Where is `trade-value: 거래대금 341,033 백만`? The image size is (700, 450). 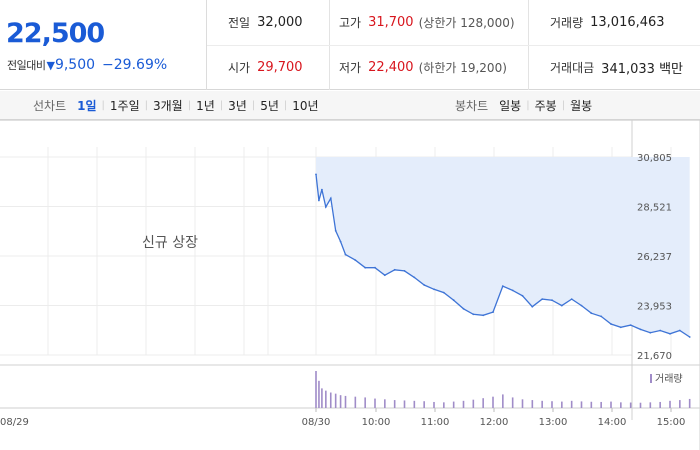 trade-value: 거래대금 341,033 백만 is located at coordinates (616, 67).